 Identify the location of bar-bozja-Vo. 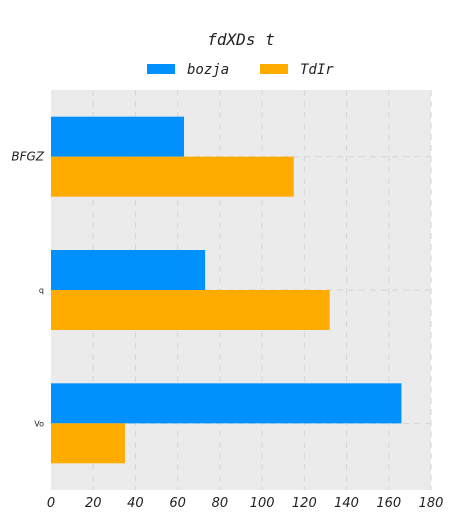
(226, 403).